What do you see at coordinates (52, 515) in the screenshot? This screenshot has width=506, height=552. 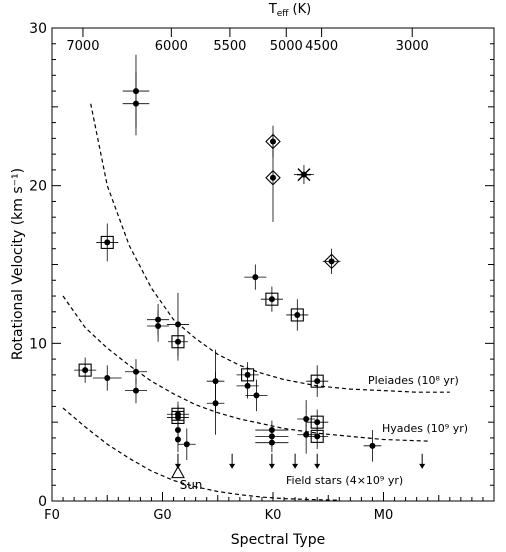 I see `x-tick-label: F0` at bounding box center [52, 515].